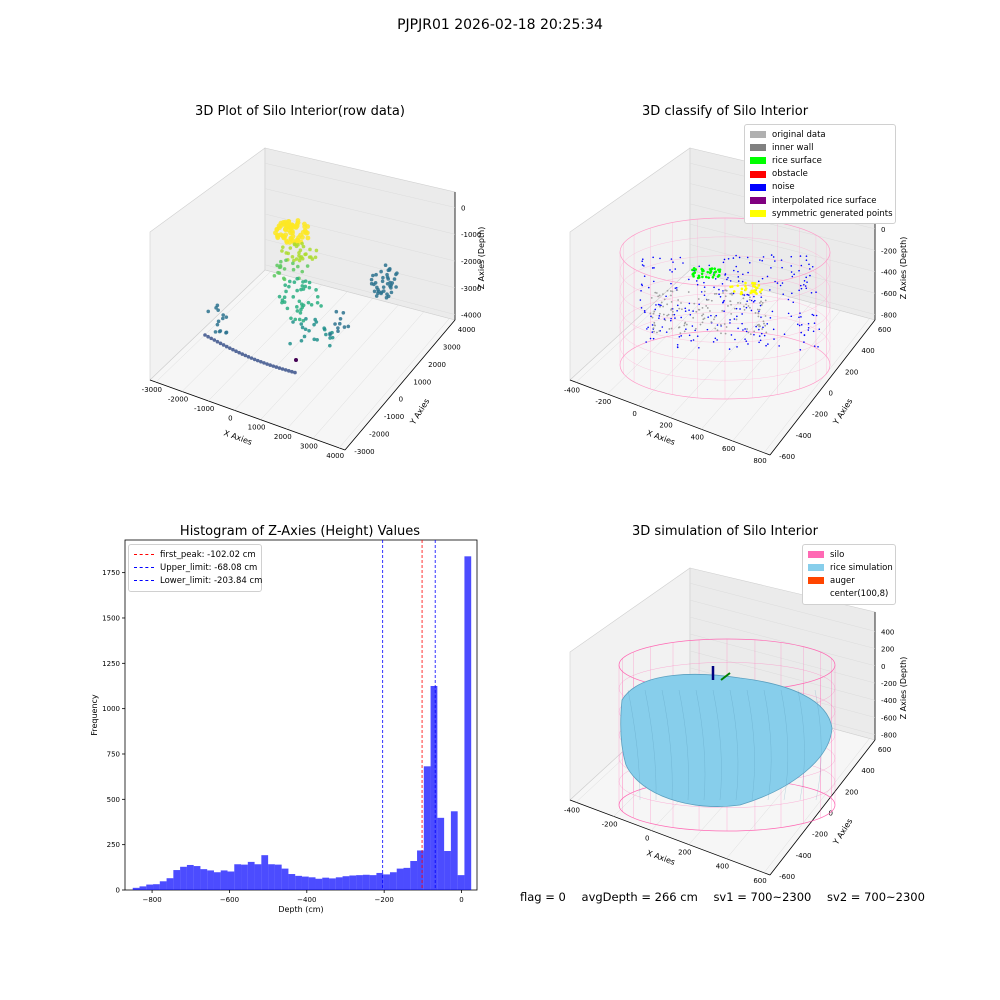 This screenshot has height=1000, width=1000. I want to click on plot4-legend-label: auger, so click(842, 580).